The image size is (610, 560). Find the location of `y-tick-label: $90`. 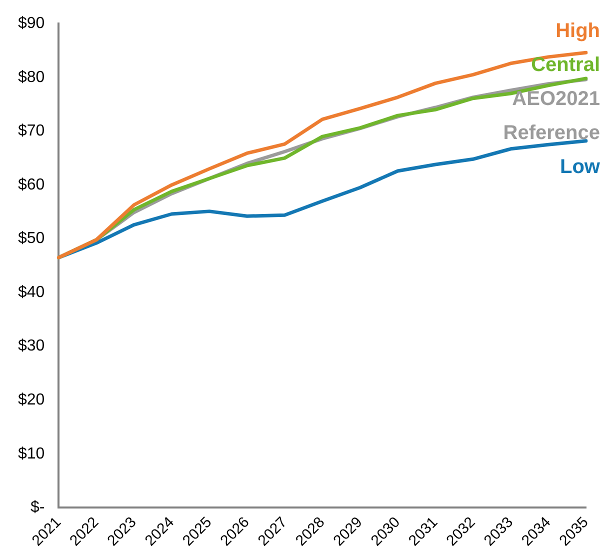

y-tick-label: $90 is located at coordinates (31, 23).